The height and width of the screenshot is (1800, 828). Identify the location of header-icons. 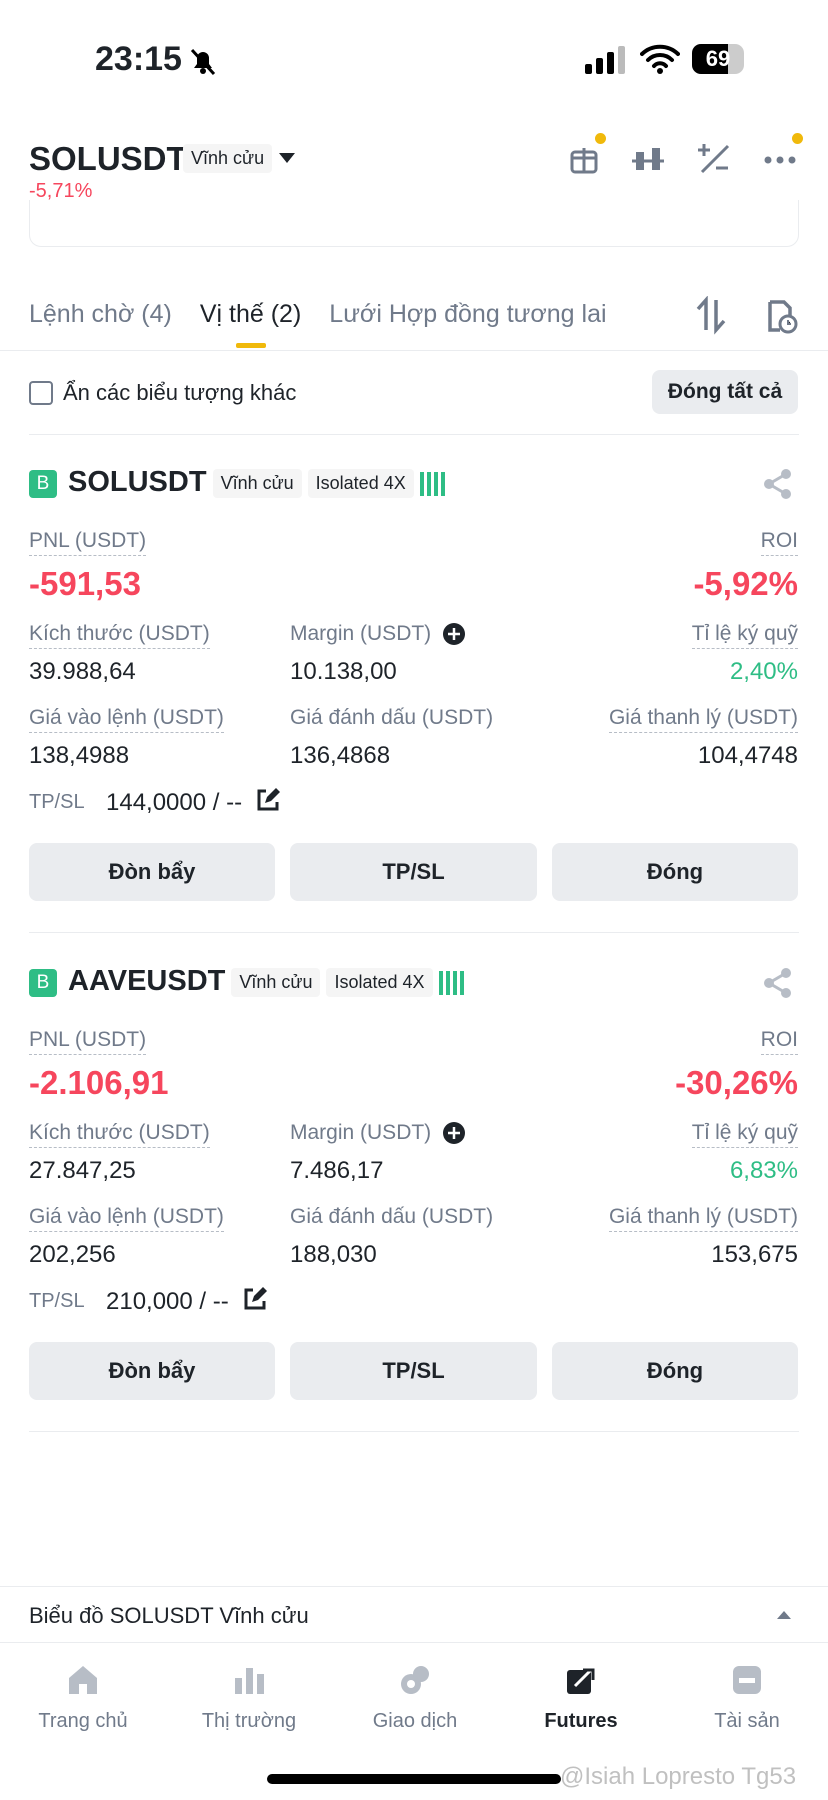
(686, 160).